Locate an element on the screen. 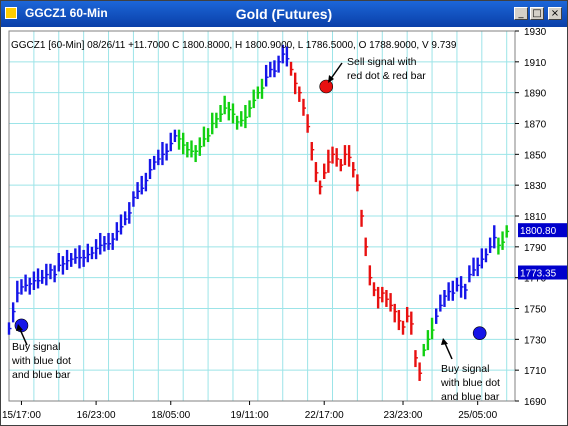  x-tick-label: 19/11:00 is located at coordinates (249, 415).